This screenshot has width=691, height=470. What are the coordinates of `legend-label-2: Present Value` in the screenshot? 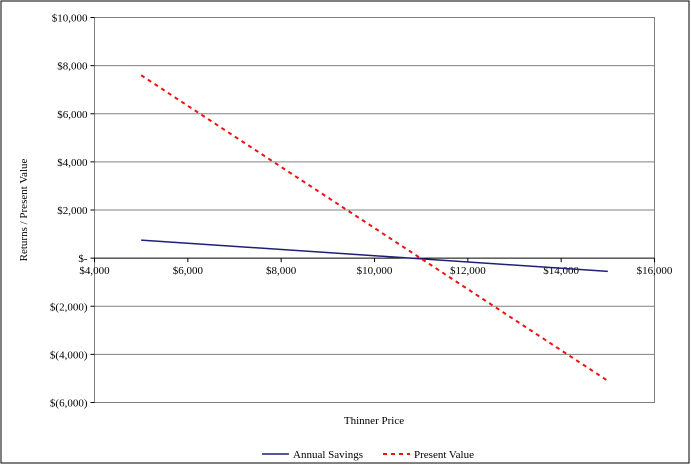 It's located at (444, 455).